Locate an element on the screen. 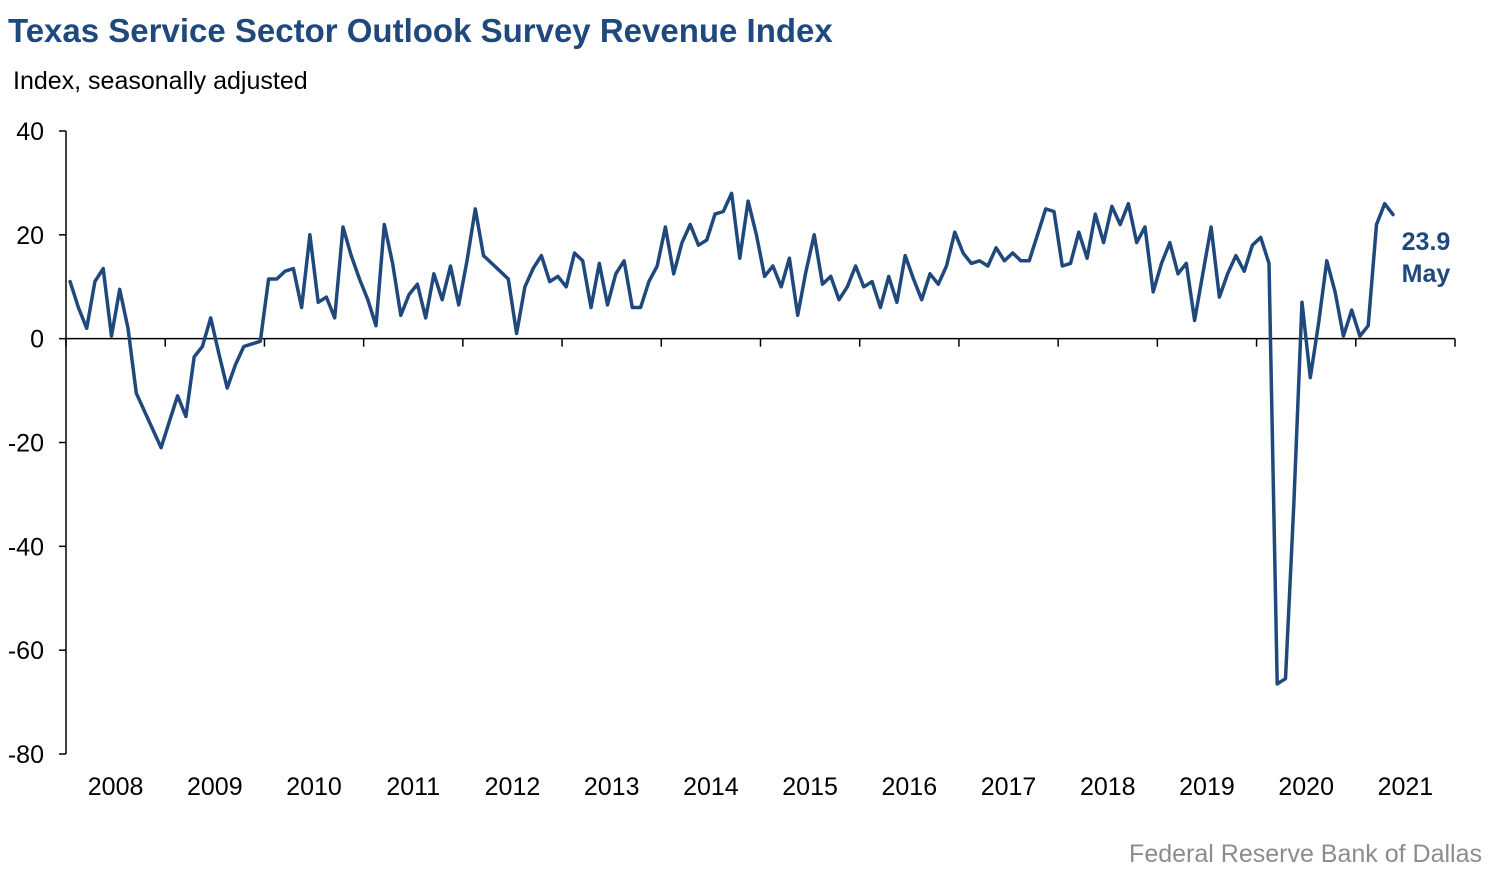 The height and width of the screenshot is (882, 1494). x-tick-label: 2015 is located at coordinates (810, 787).